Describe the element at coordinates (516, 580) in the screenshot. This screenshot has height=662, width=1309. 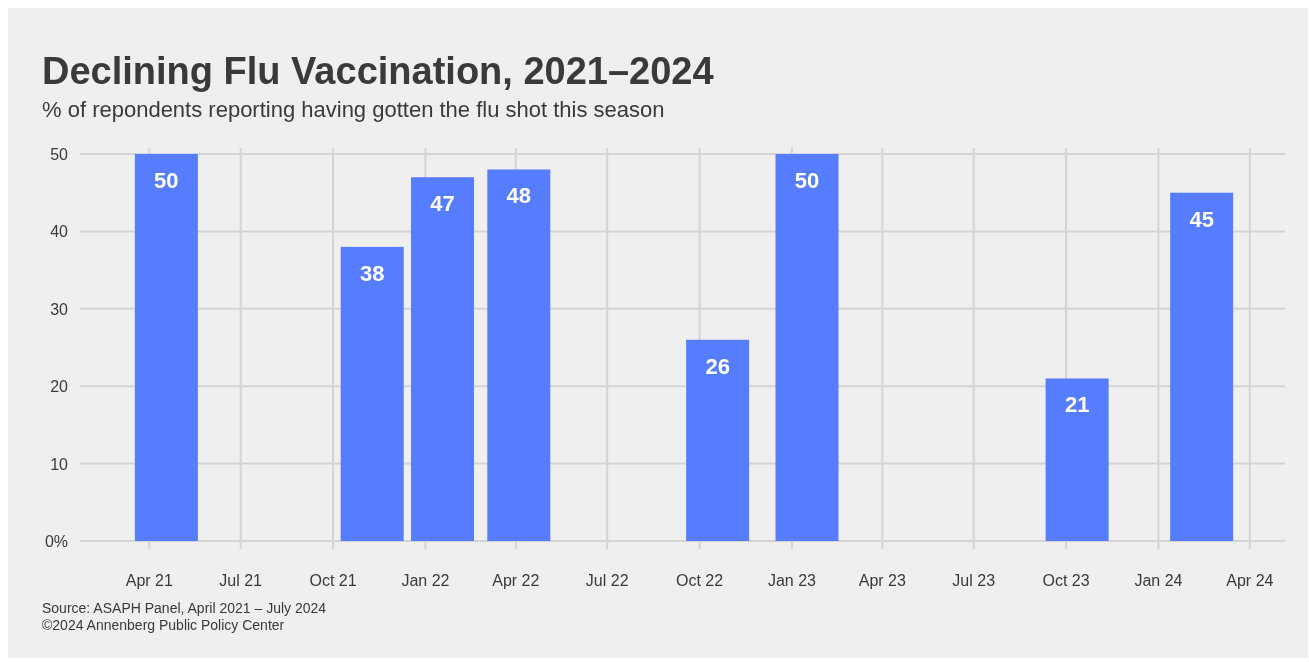
I see `x-tick-label: Apr 22` at that location.